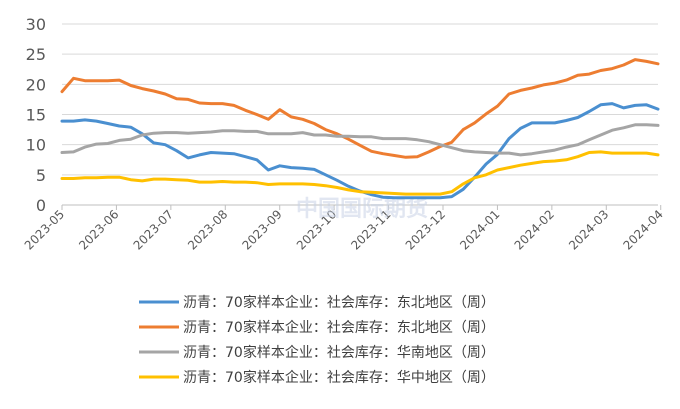 The height and width of the screenshot is (409, 680). Describe the element at coordinates (98, 229) in the screenshot. I see `x-tick-label: 2023-06` at that location.